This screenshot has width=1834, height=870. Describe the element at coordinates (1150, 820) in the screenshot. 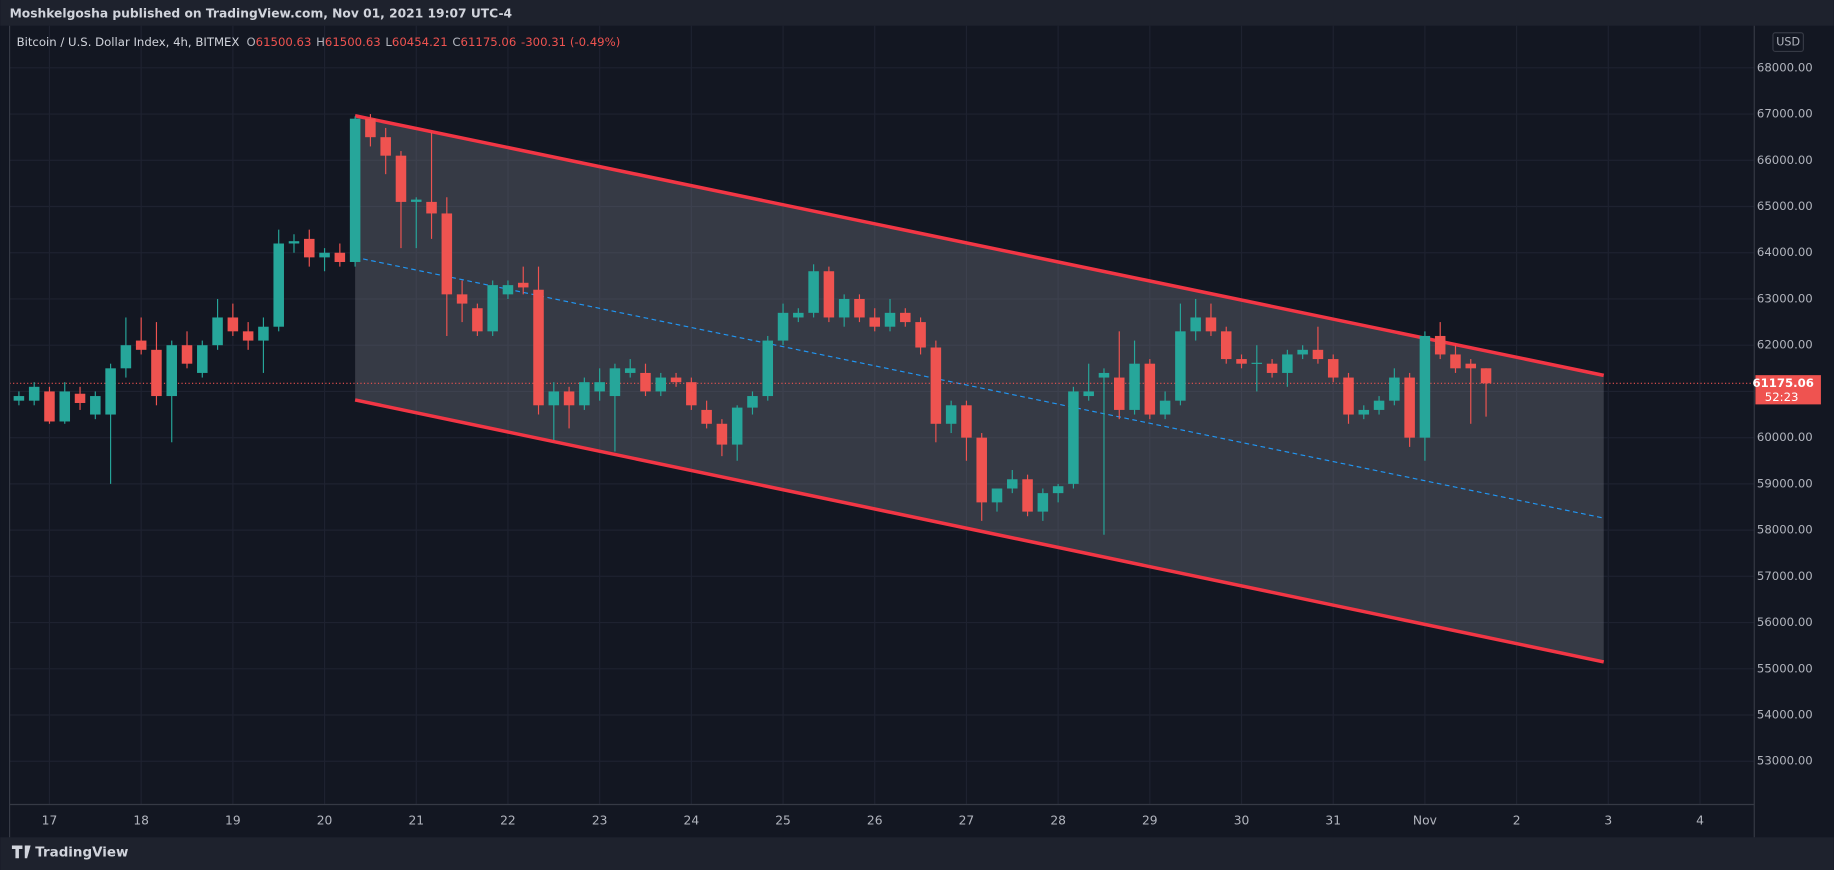

I see `x-tick-label: 29` at that location.